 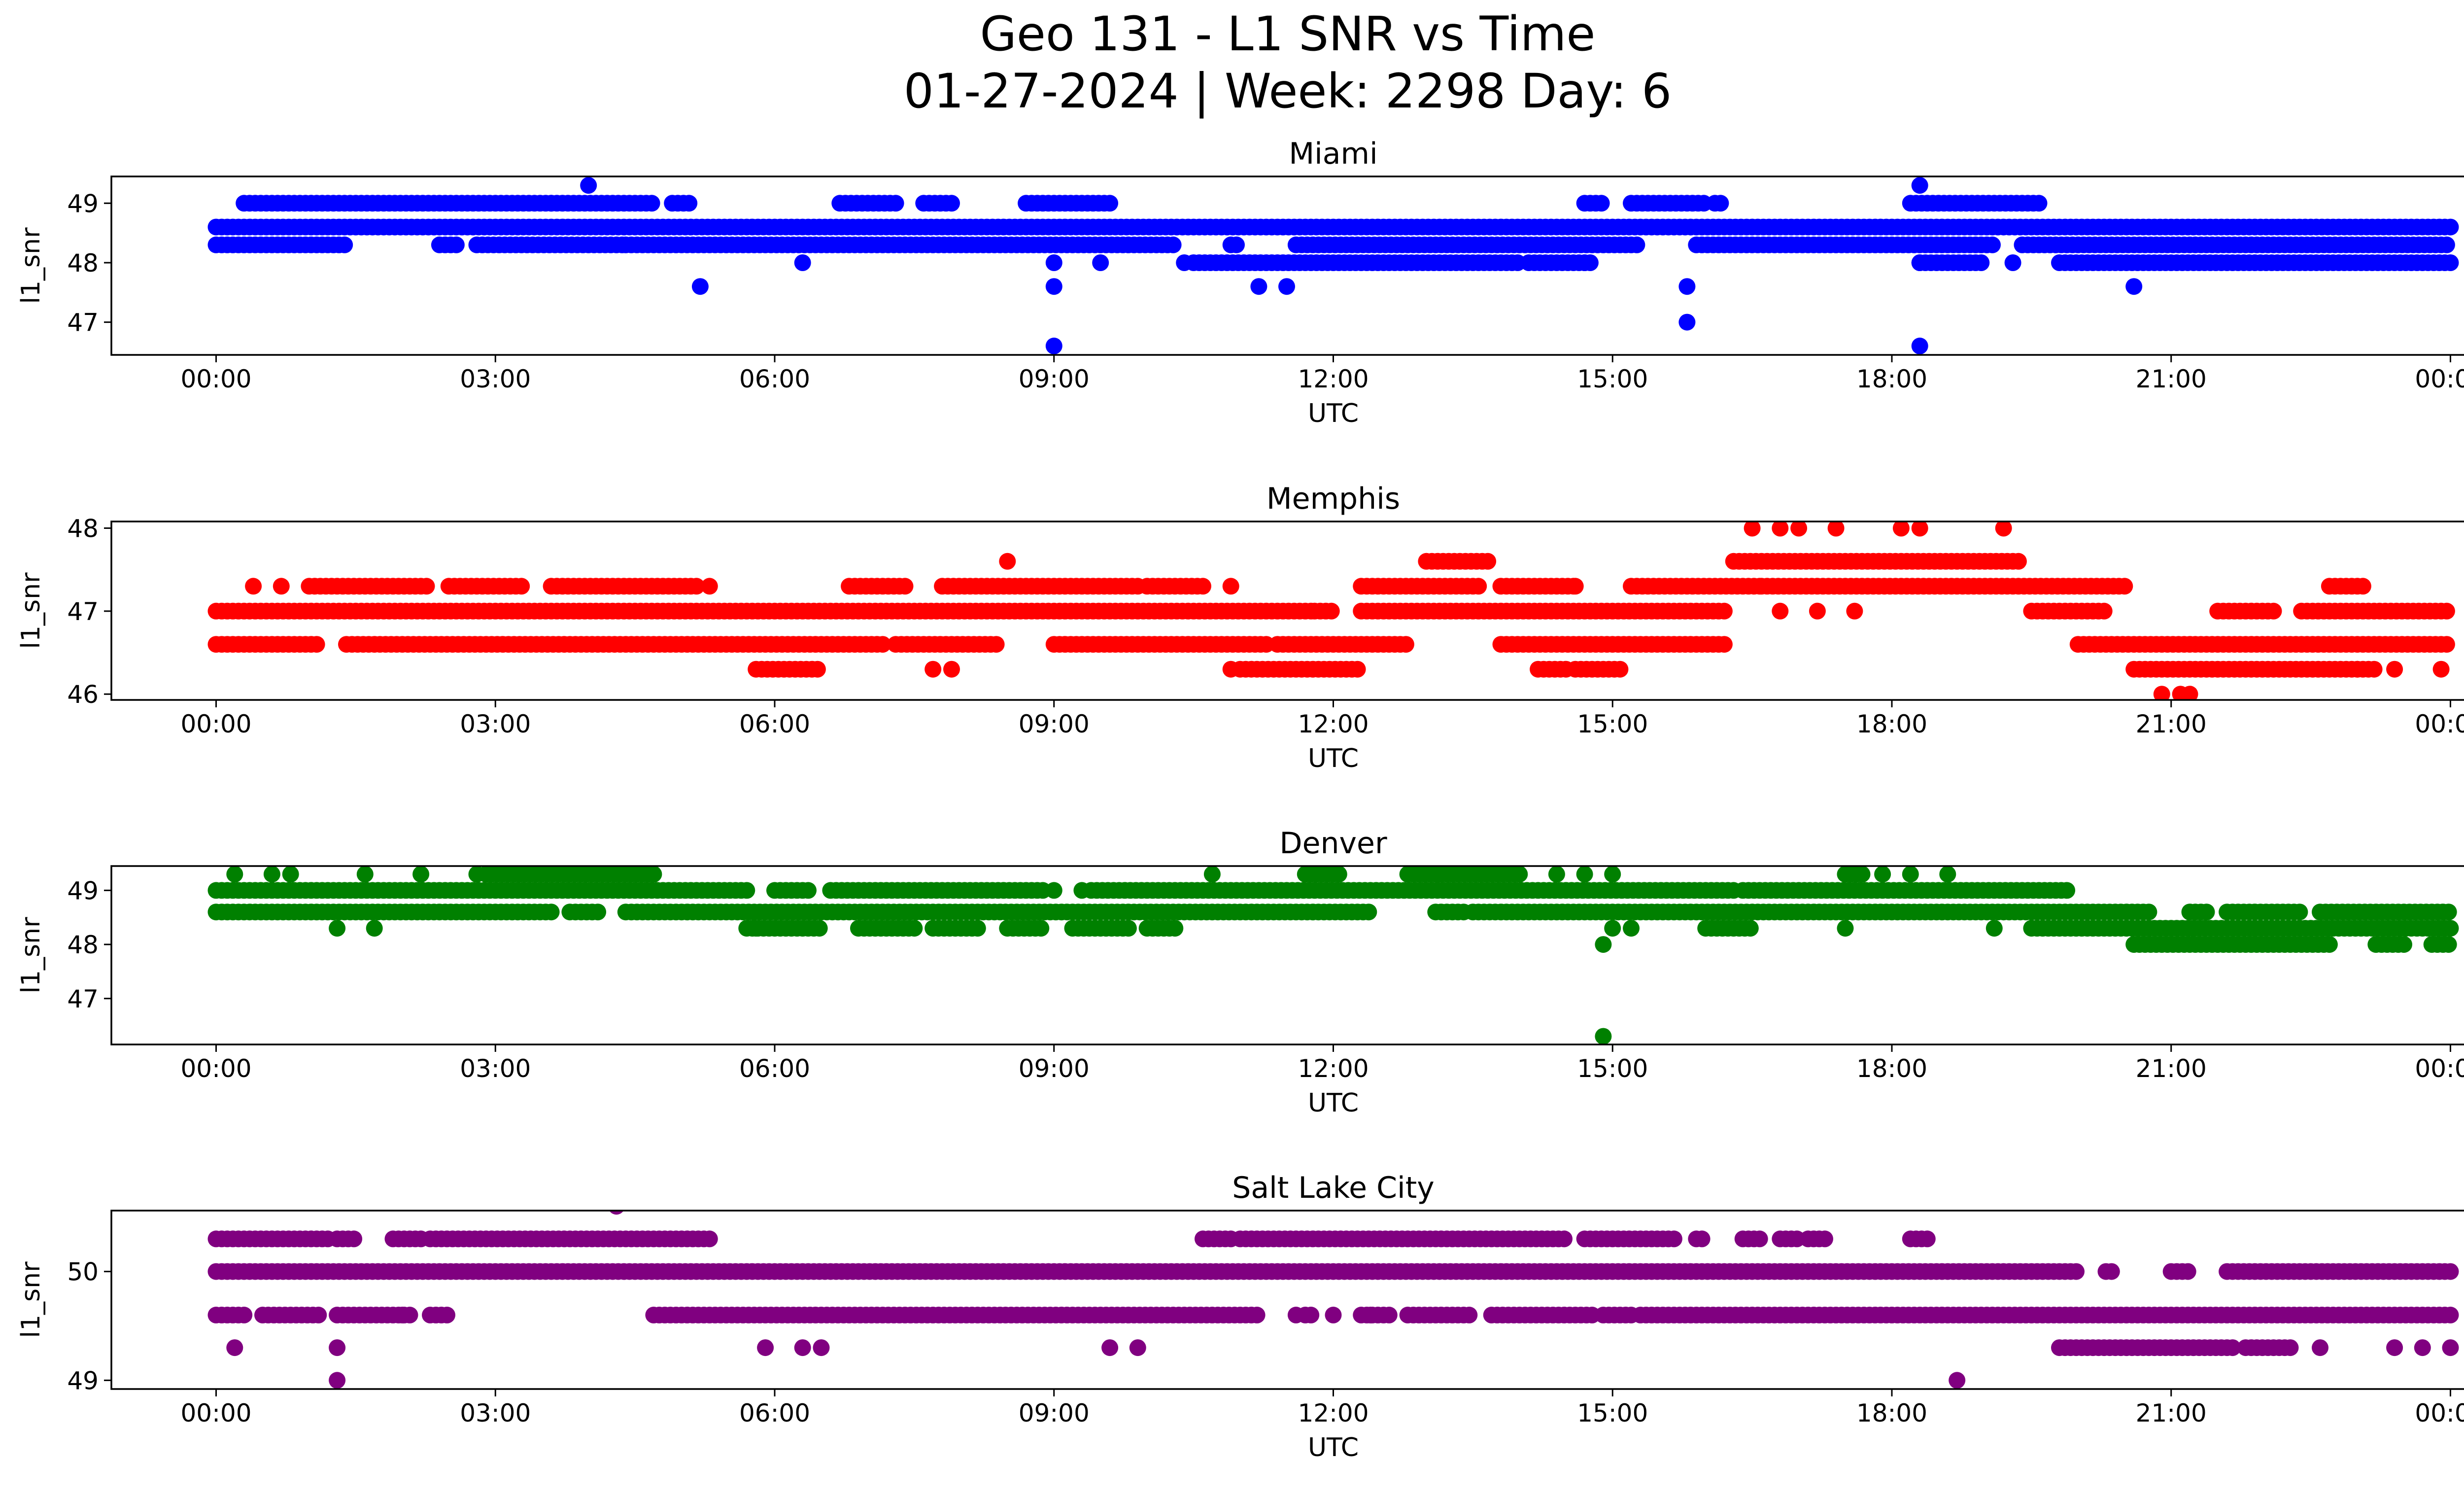 I want to click on y-tick-label: 47, so click(x=83, y=999).